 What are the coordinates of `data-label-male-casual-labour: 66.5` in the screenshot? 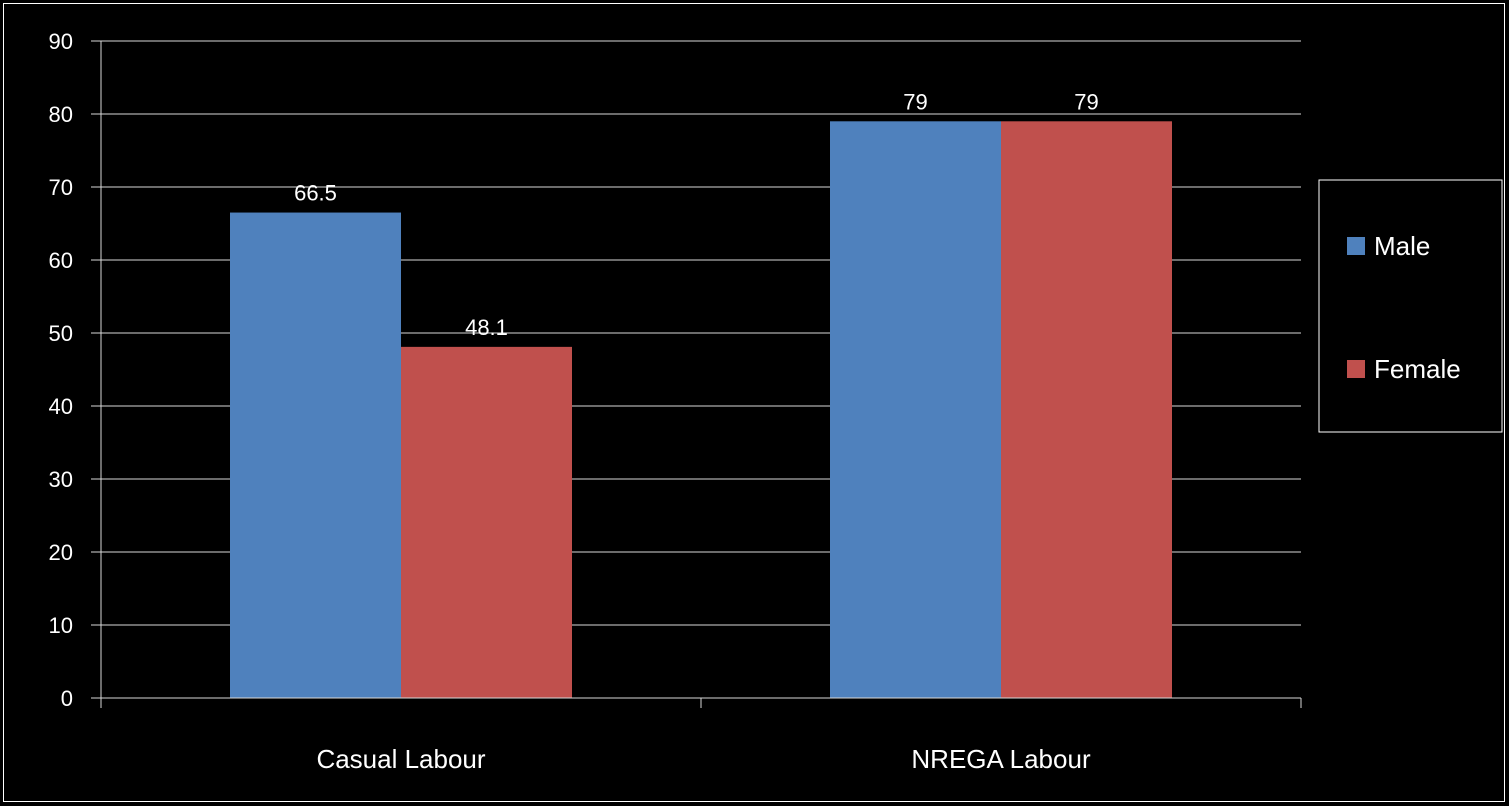 It's located at (315, 193).